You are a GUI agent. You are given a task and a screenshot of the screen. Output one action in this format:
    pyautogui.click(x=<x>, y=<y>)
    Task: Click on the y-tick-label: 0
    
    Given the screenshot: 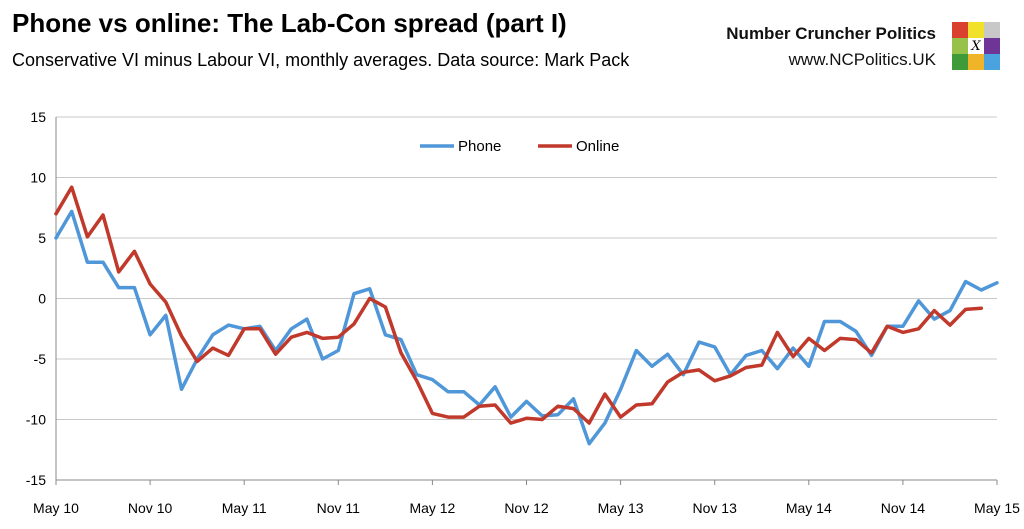 What is the action you would take?
    pyautogui.click(x=42, y=299)
    